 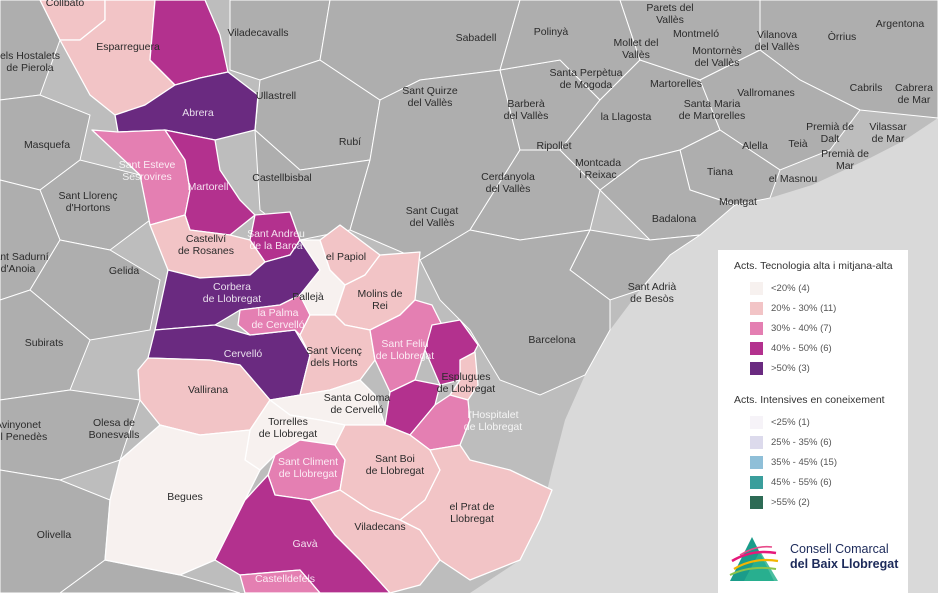 What do you see at coordinates (185, 497) in the screenshot?
I see `label-begues: Begues` at bounding box center [185, 497].